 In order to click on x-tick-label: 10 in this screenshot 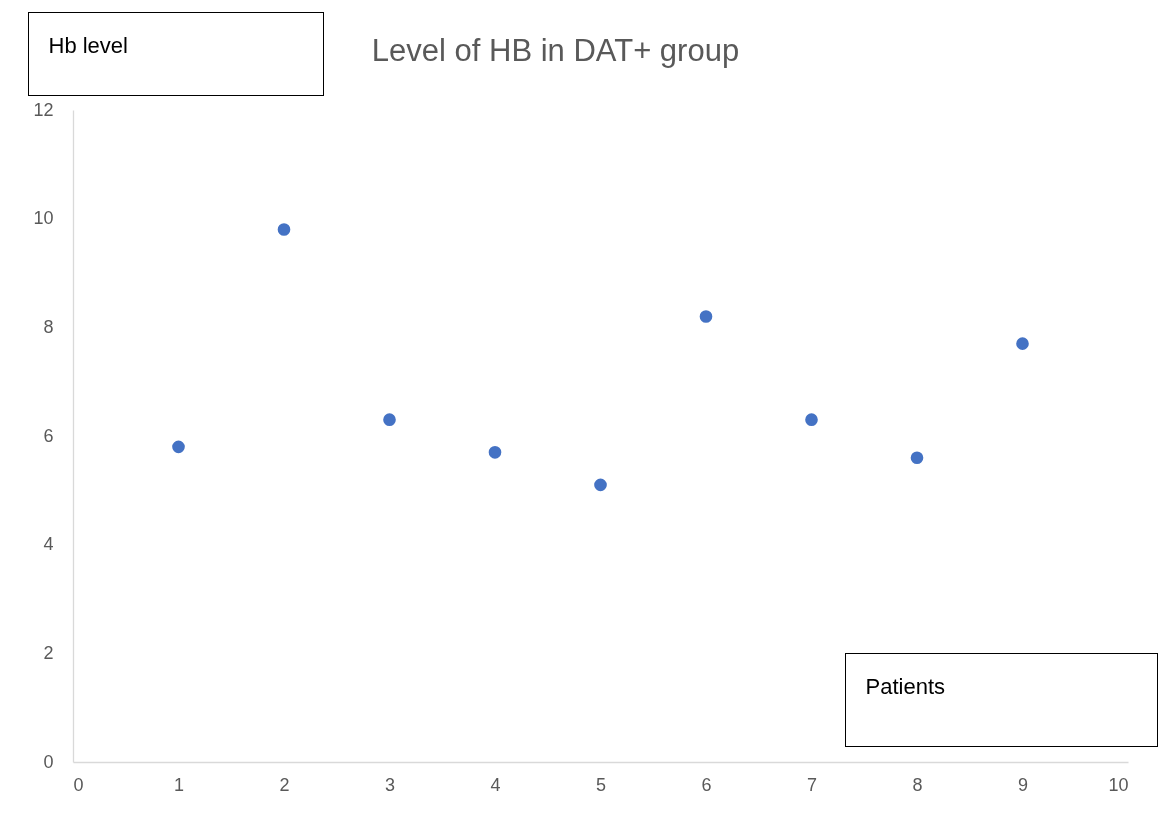, I will do `click(1118, 784)`.